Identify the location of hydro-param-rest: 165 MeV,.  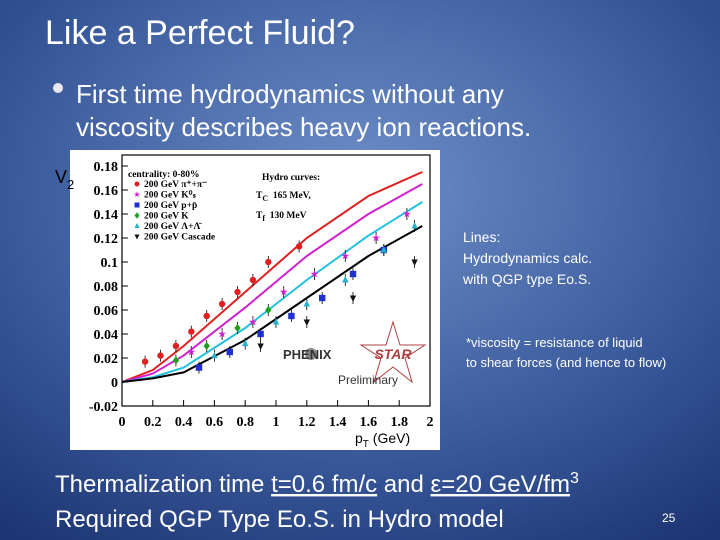
(289, 196).